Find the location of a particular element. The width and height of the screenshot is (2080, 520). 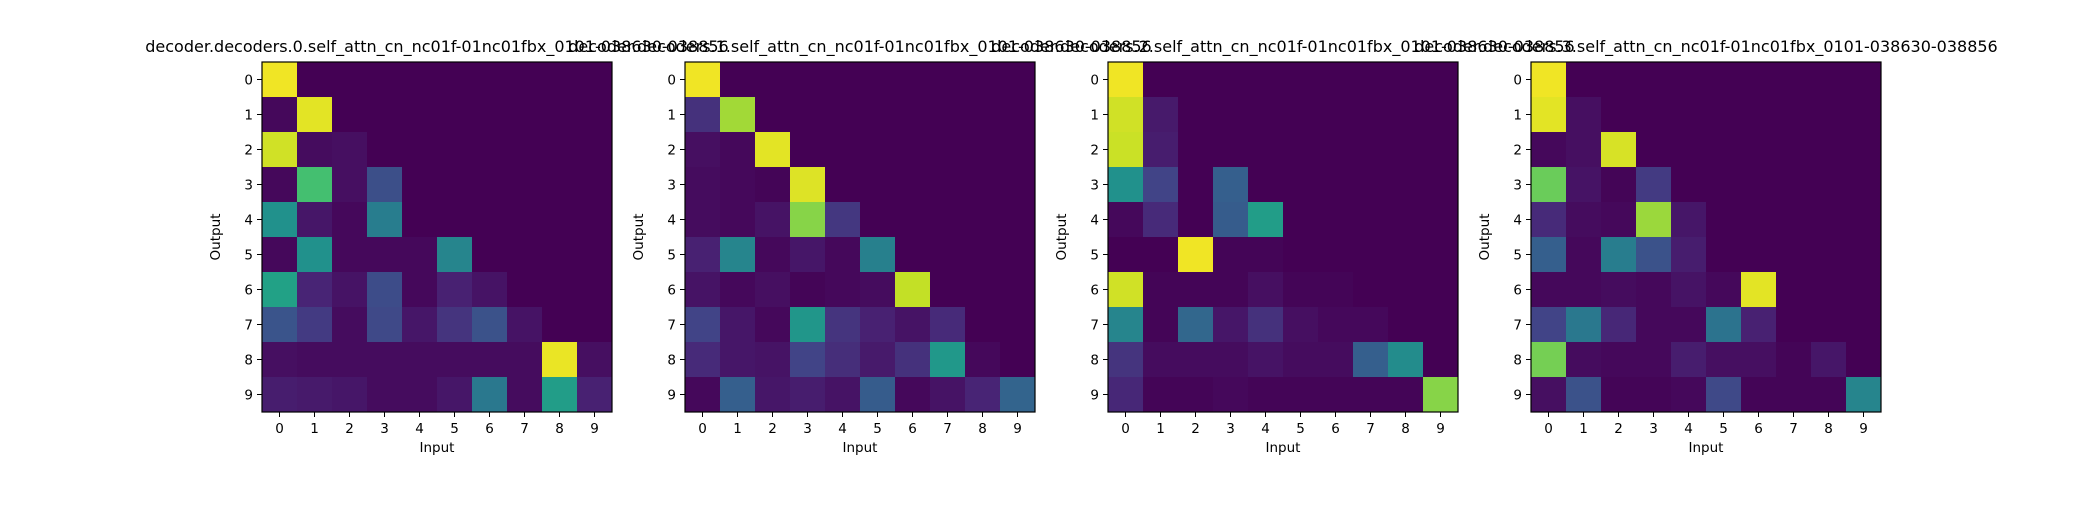

x-tick-label: 1 is located at coordinates (737, 429).